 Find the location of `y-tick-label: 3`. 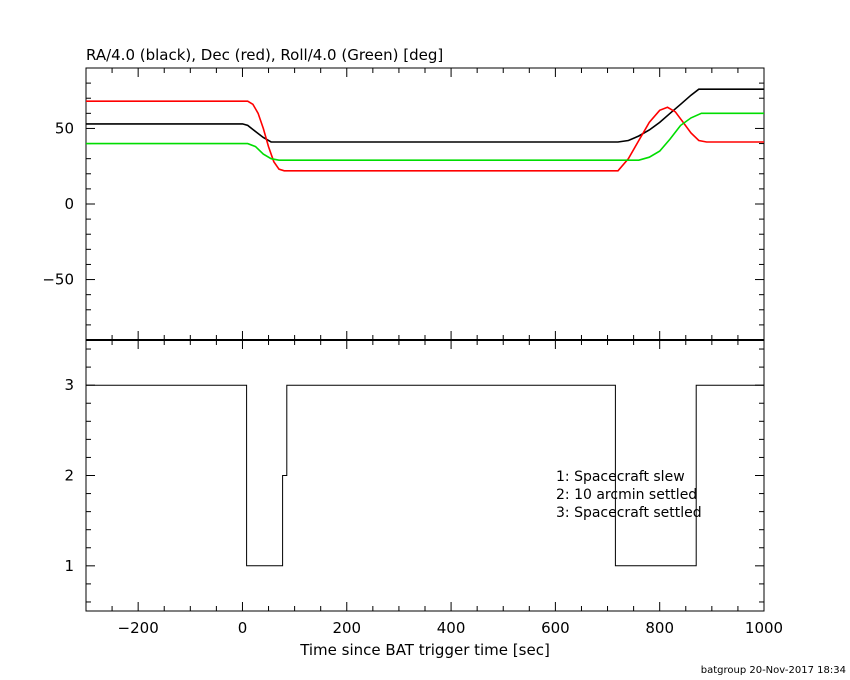

y-tick-label: 3 is located at coordinates (69, 385).